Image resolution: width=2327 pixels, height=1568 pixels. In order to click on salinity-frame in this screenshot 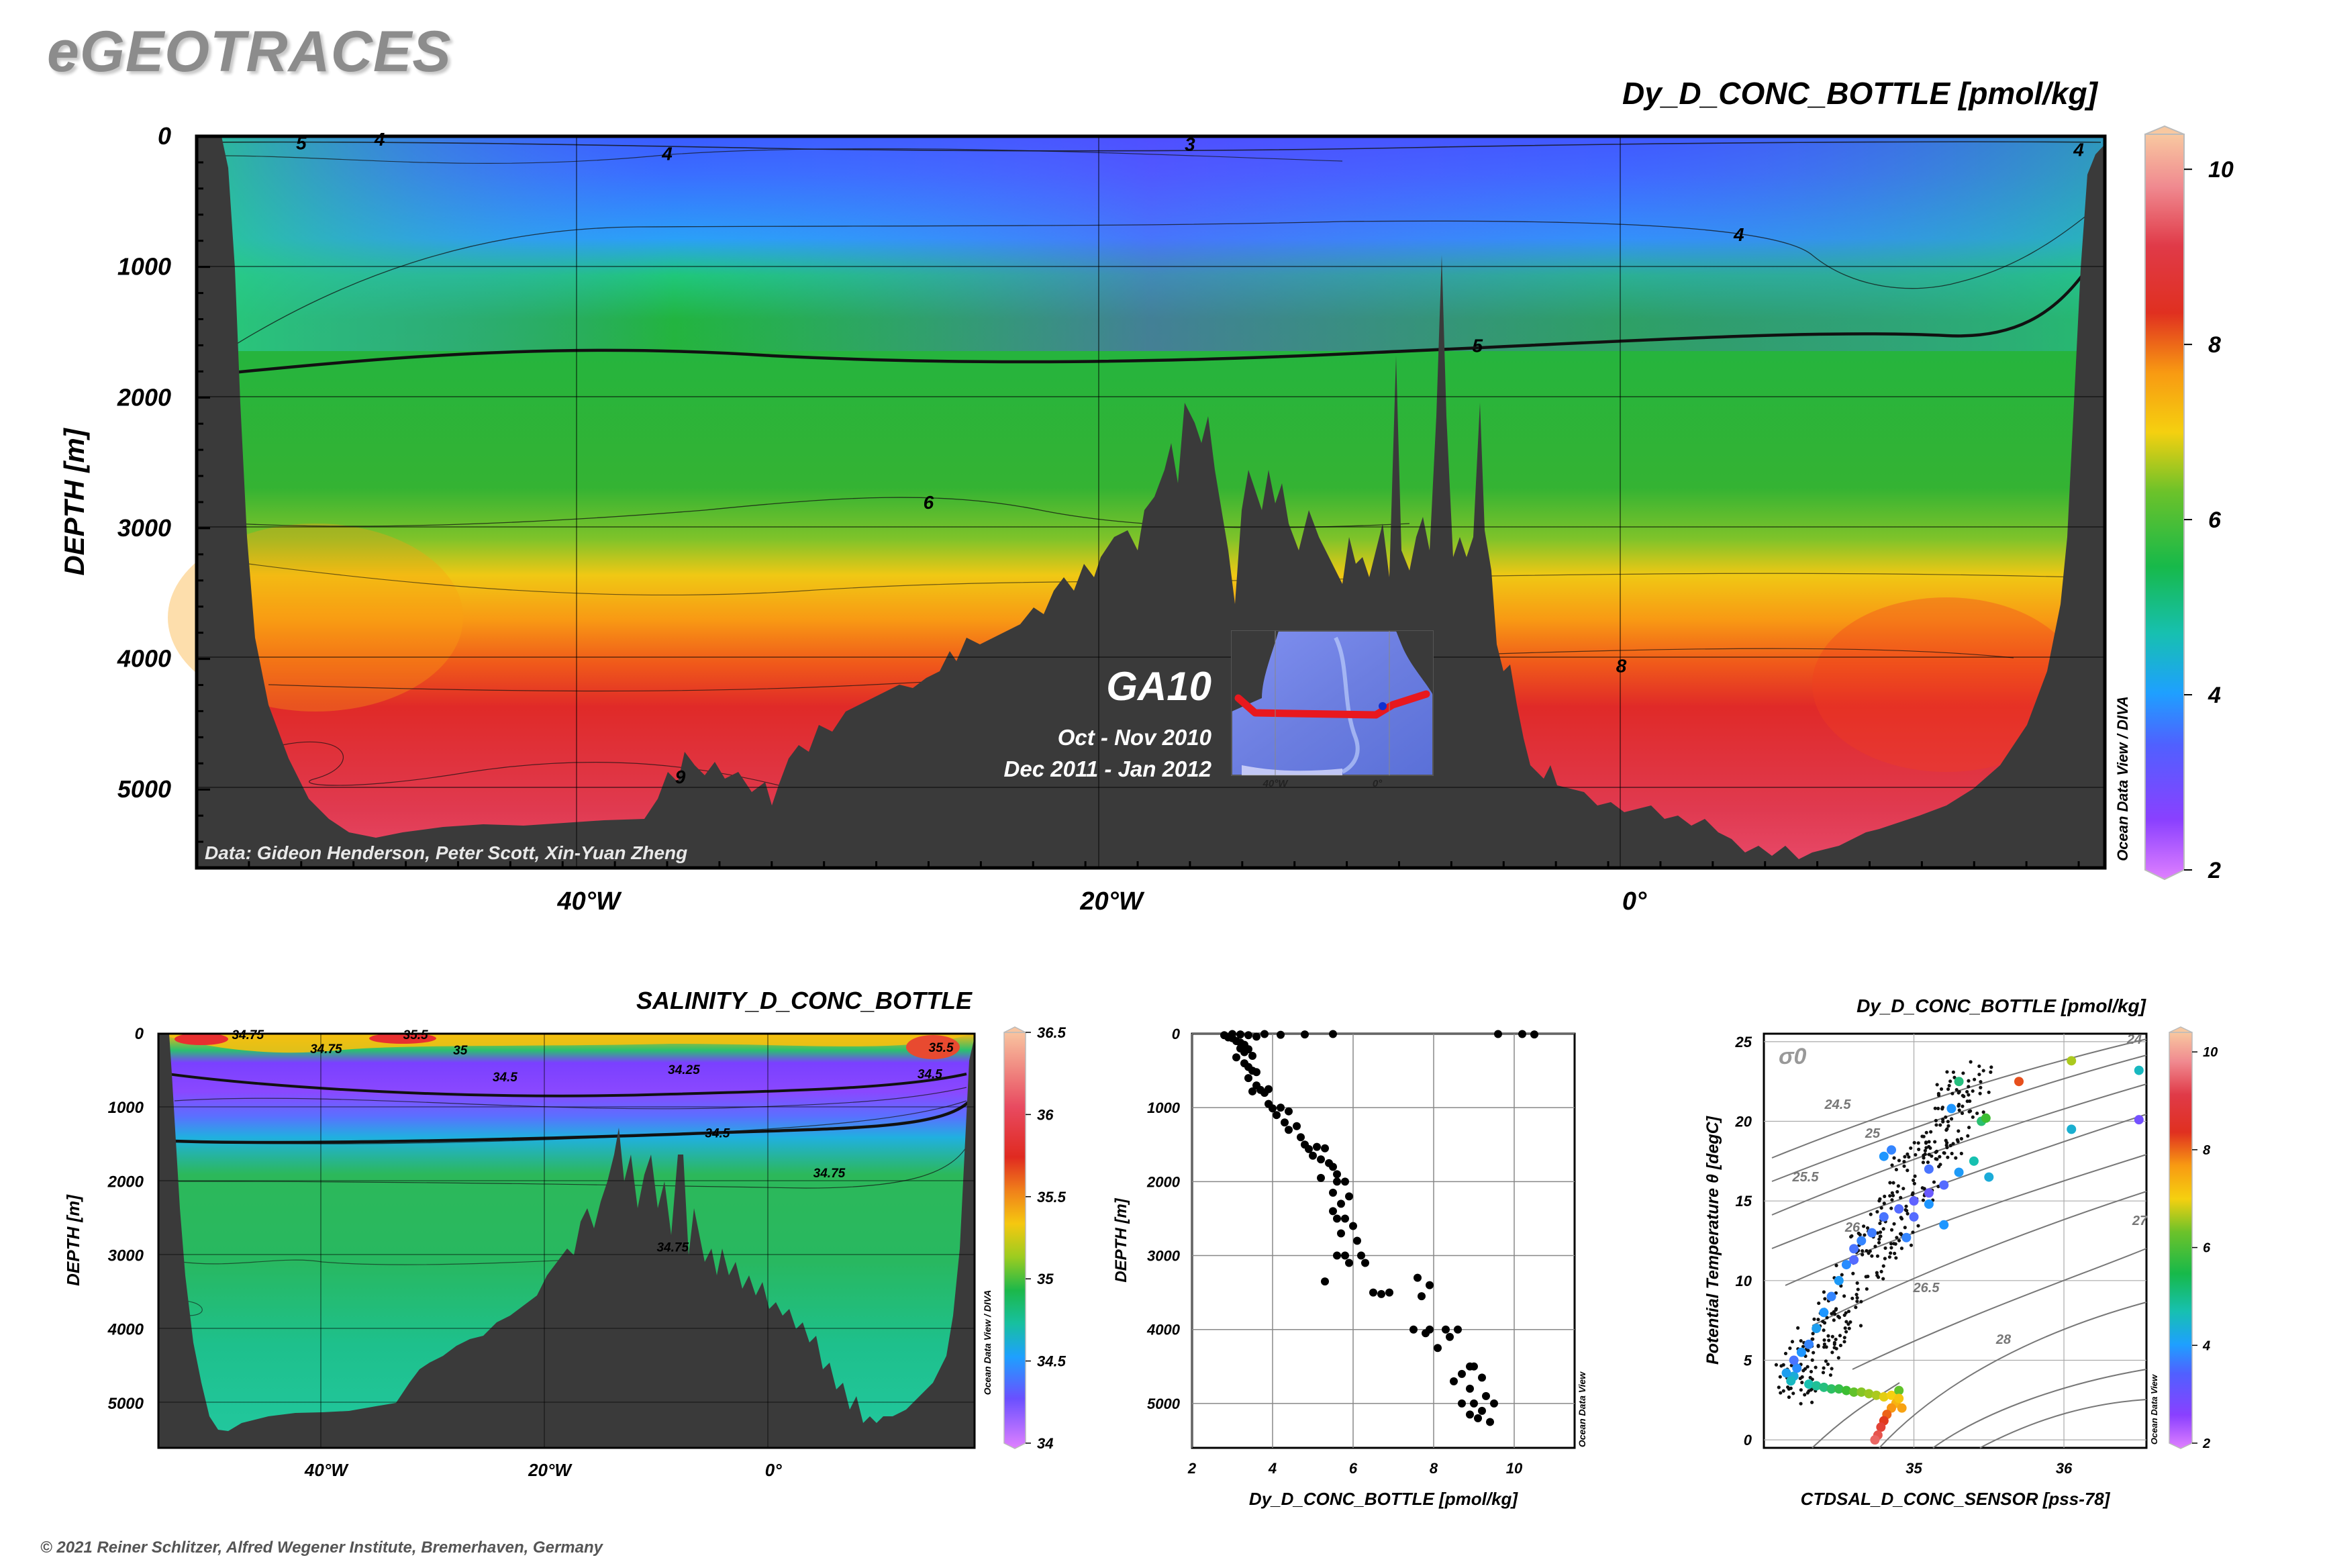, I will do `click(566, 1240)`.